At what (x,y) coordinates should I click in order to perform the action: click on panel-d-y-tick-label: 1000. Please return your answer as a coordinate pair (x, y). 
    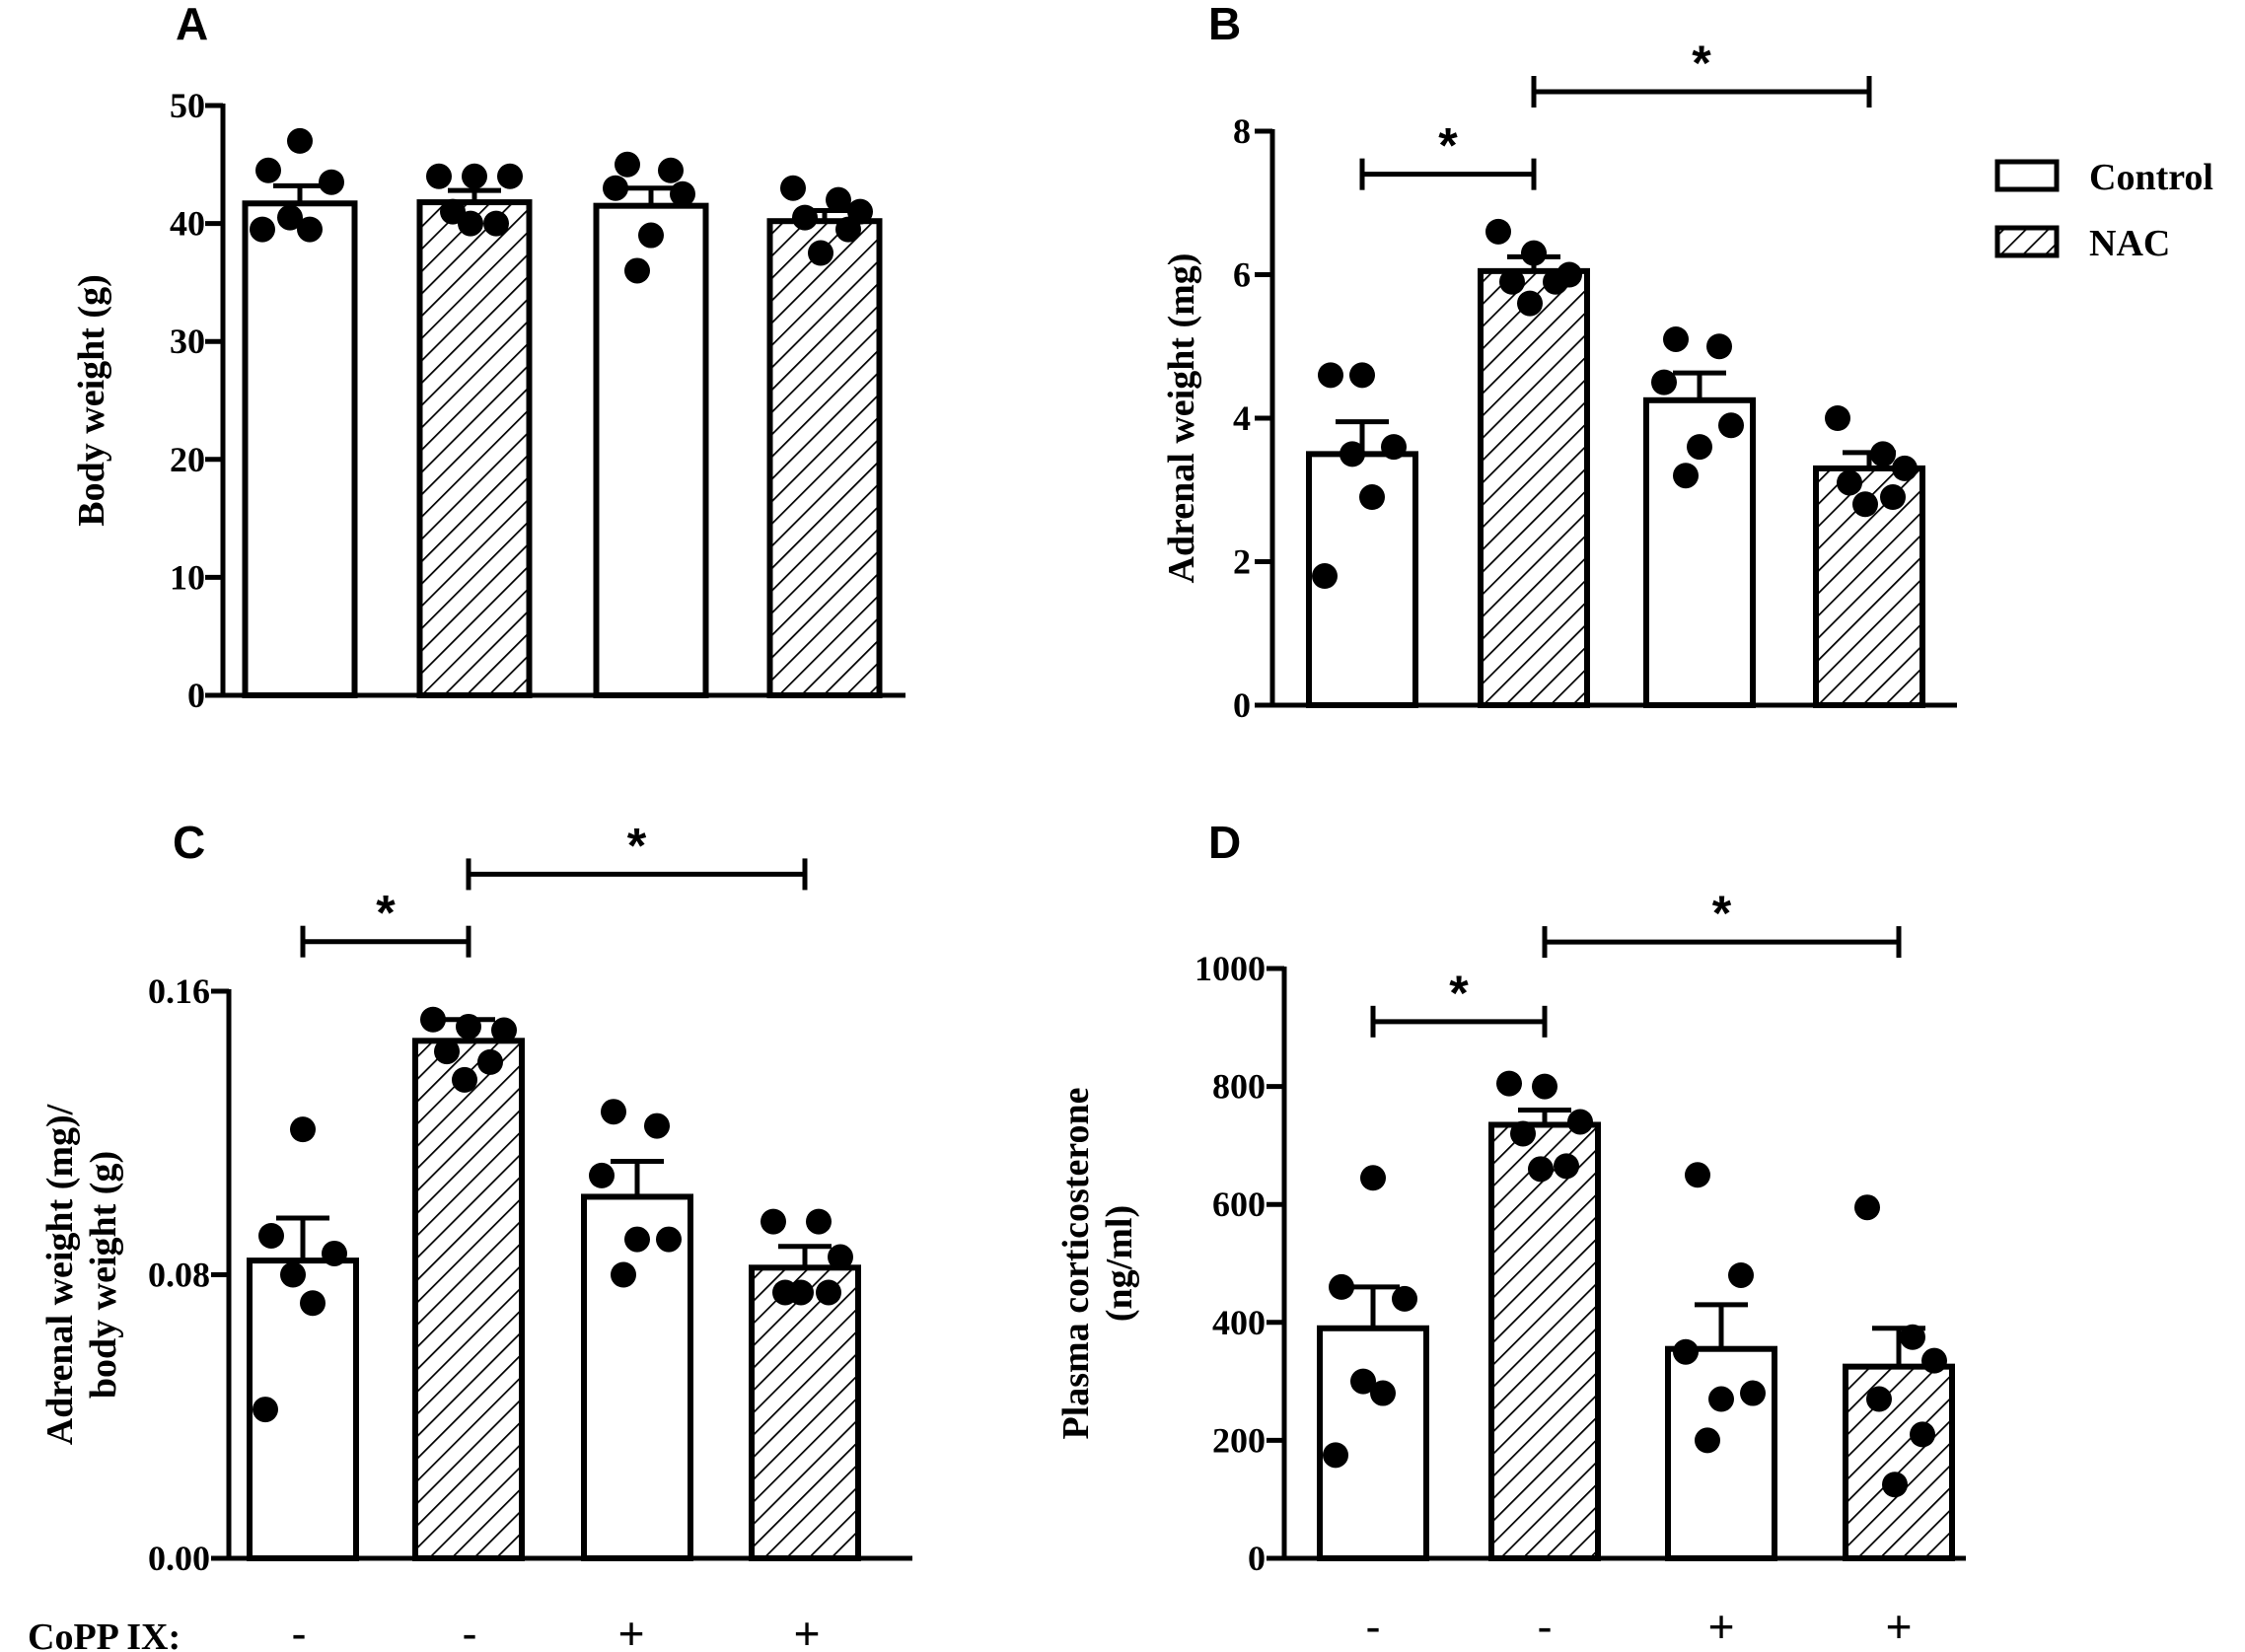
    Looking at the image, I should click on (1231, 969).